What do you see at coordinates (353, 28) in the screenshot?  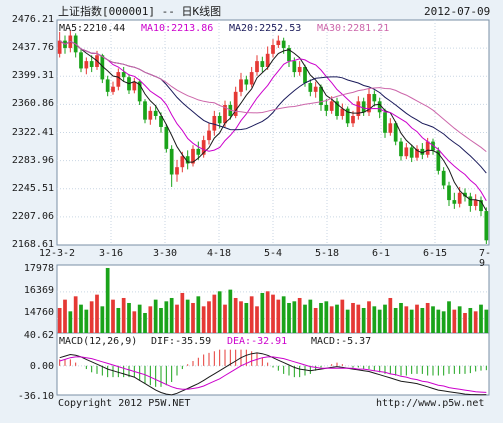 I see `ma30-value: MA30:2281.21` at bounding box center [353, 28].